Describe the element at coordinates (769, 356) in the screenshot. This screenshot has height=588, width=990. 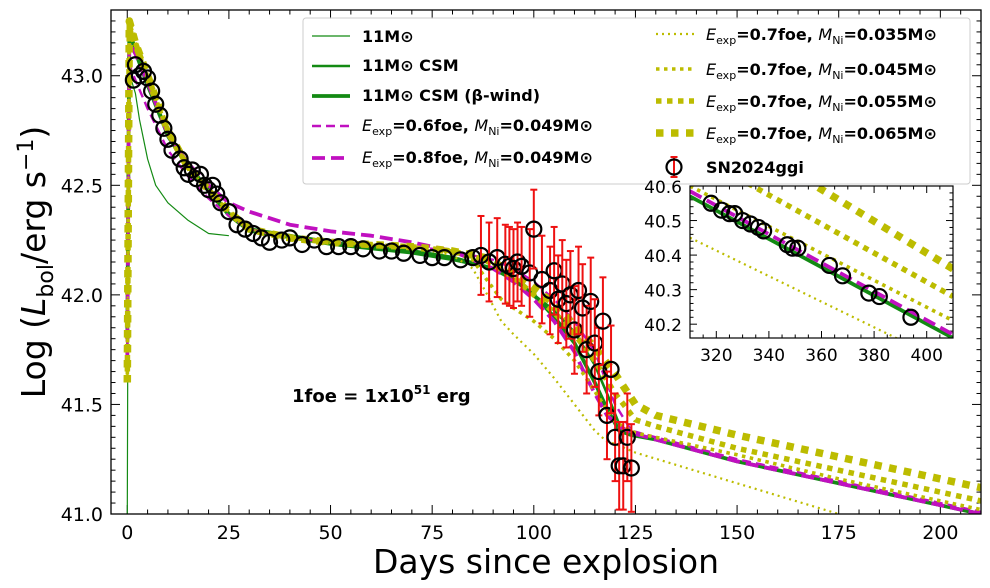
I see `inset-x-tick-label: 340` at that location.